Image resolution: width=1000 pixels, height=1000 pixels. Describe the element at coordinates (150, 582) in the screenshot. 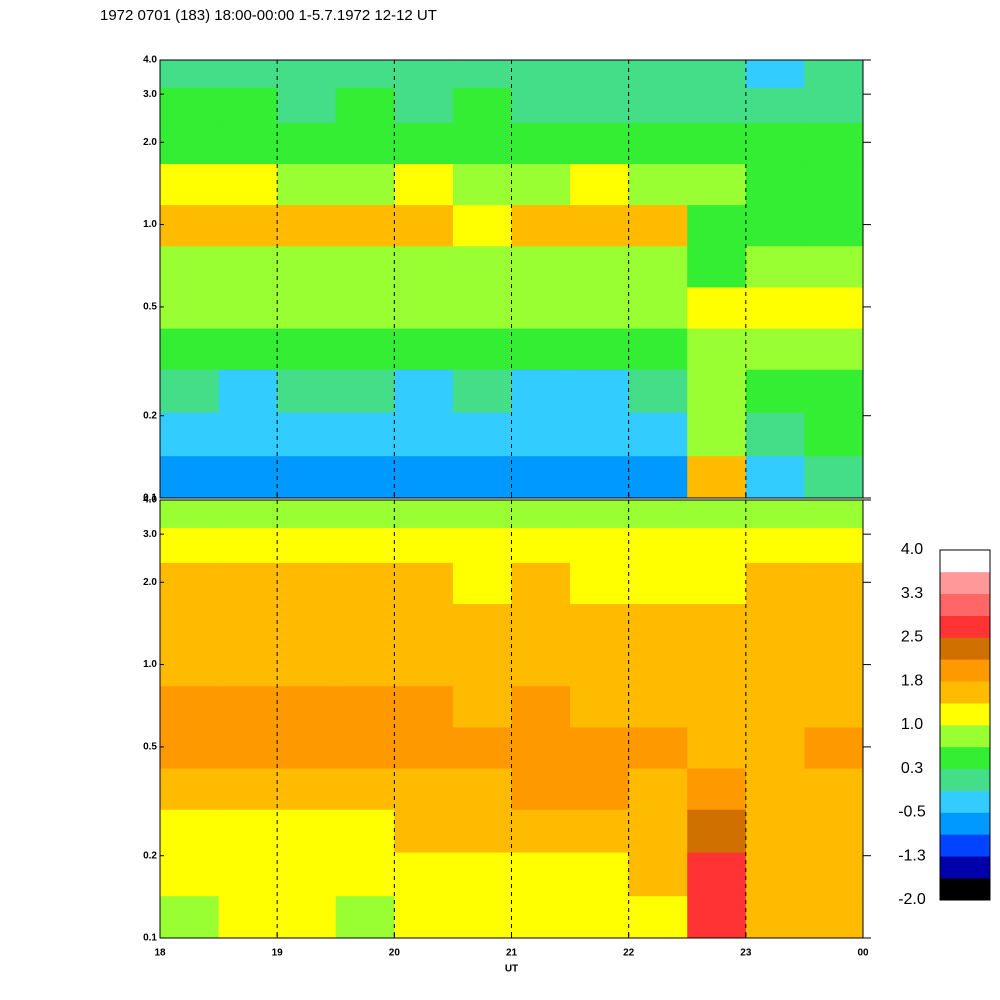

I see `y-tick-label: 2.0` at that location.